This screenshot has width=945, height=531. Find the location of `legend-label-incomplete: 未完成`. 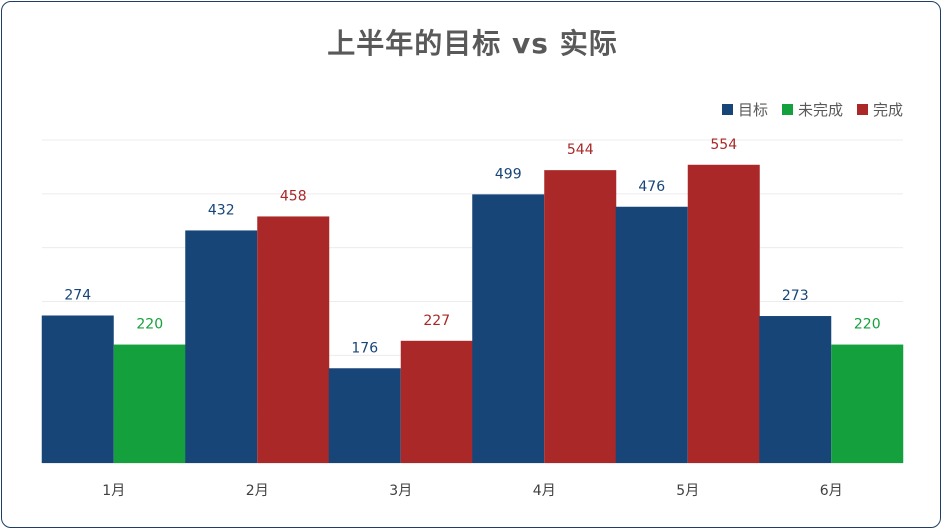

legend-label-incomplete: 未完成 is located at coordinates (820, 110).